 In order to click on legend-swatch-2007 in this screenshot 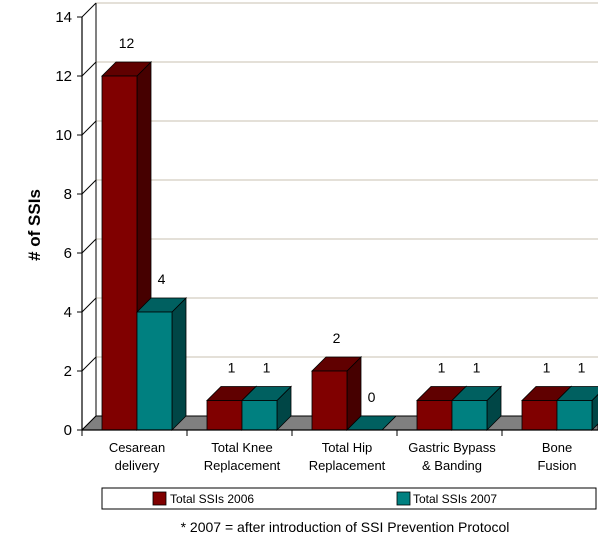, I will do `click(403, 498)`.